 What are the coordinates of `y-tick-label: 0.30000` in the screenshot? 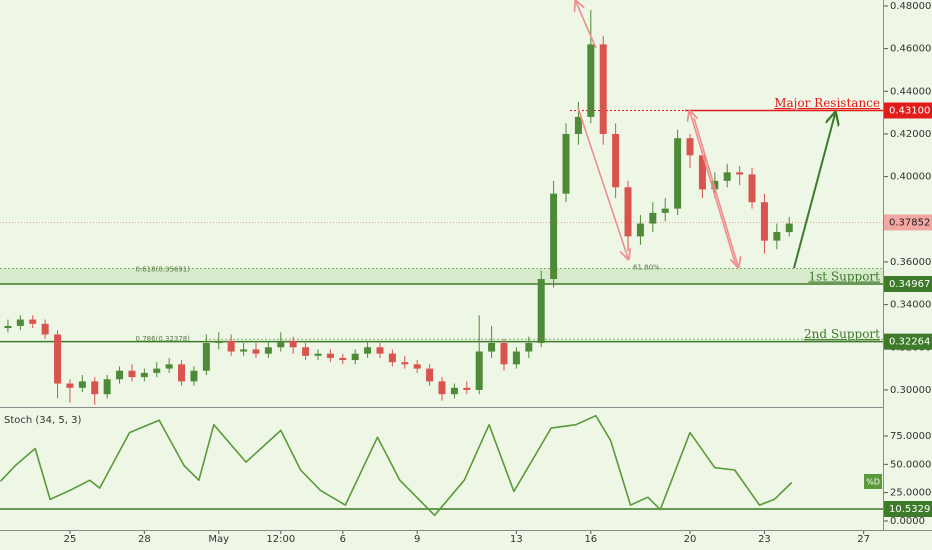 It's located at (910, 390).